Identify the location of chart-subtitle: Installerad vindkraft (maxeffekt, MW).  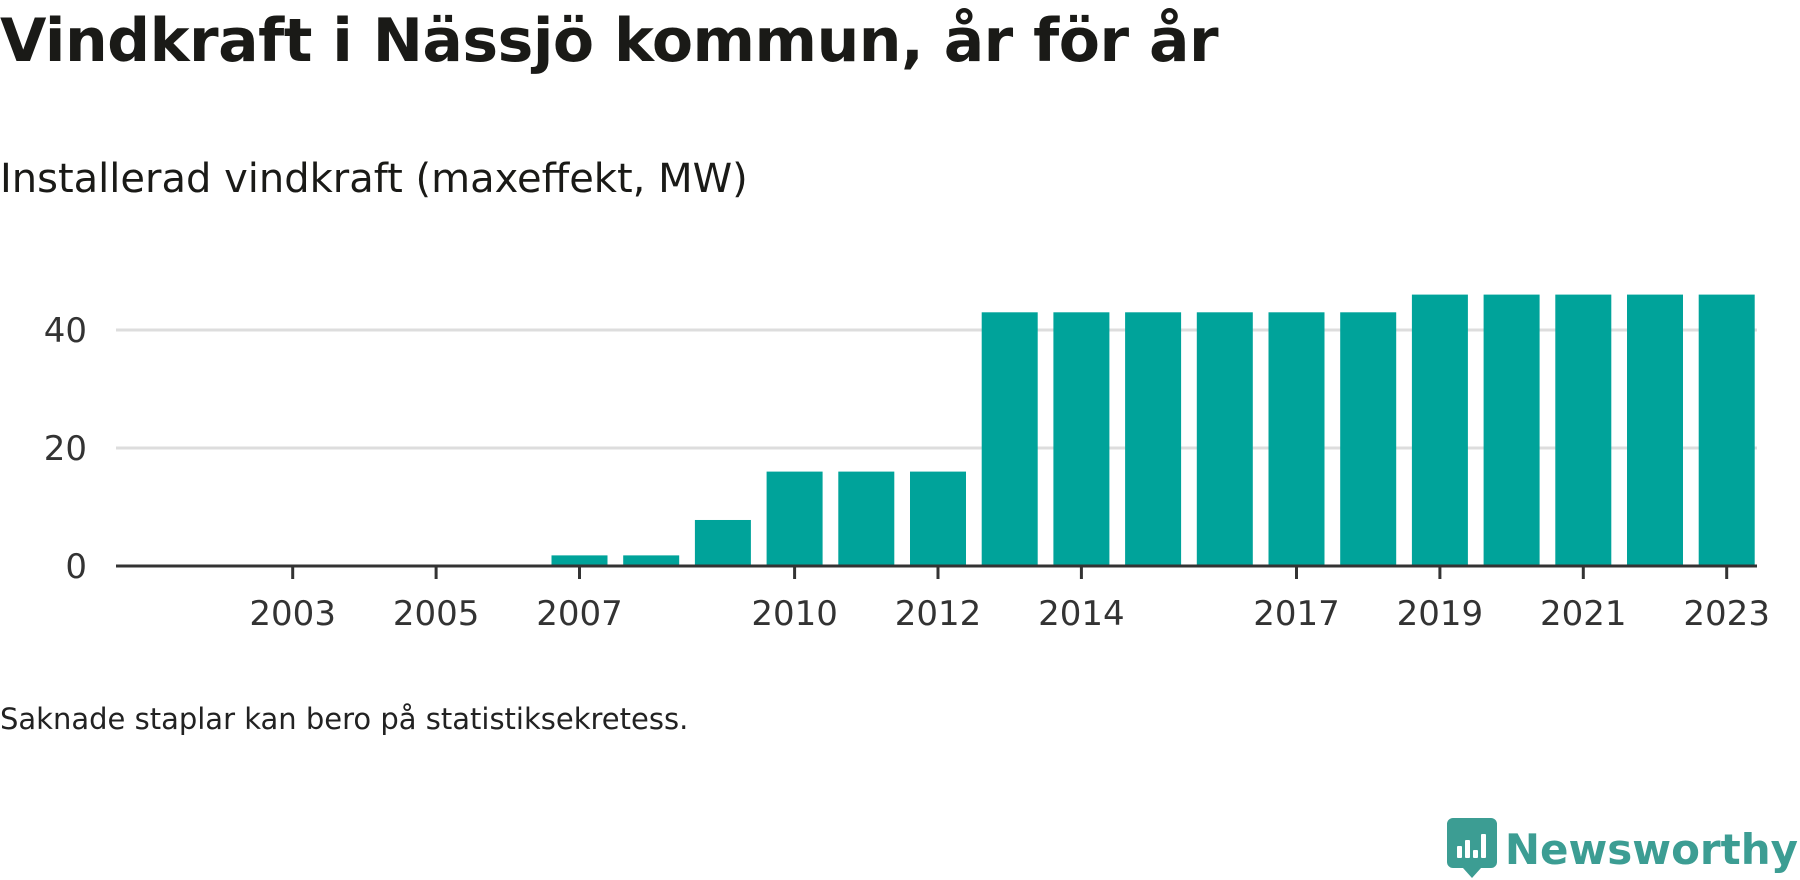
(374, 179).